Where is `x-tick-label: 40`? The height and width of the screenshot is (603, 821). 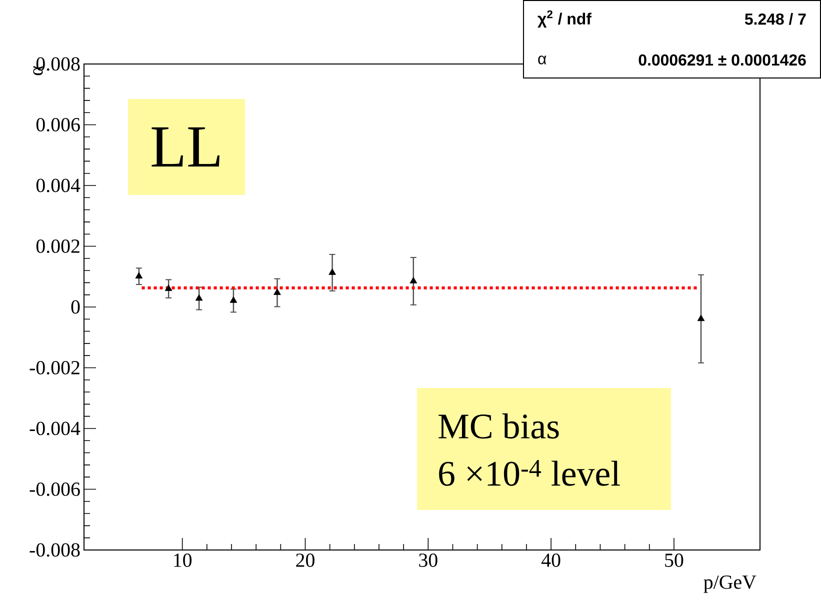
x-tick-label: 40 is located at coordinates (550, 560).